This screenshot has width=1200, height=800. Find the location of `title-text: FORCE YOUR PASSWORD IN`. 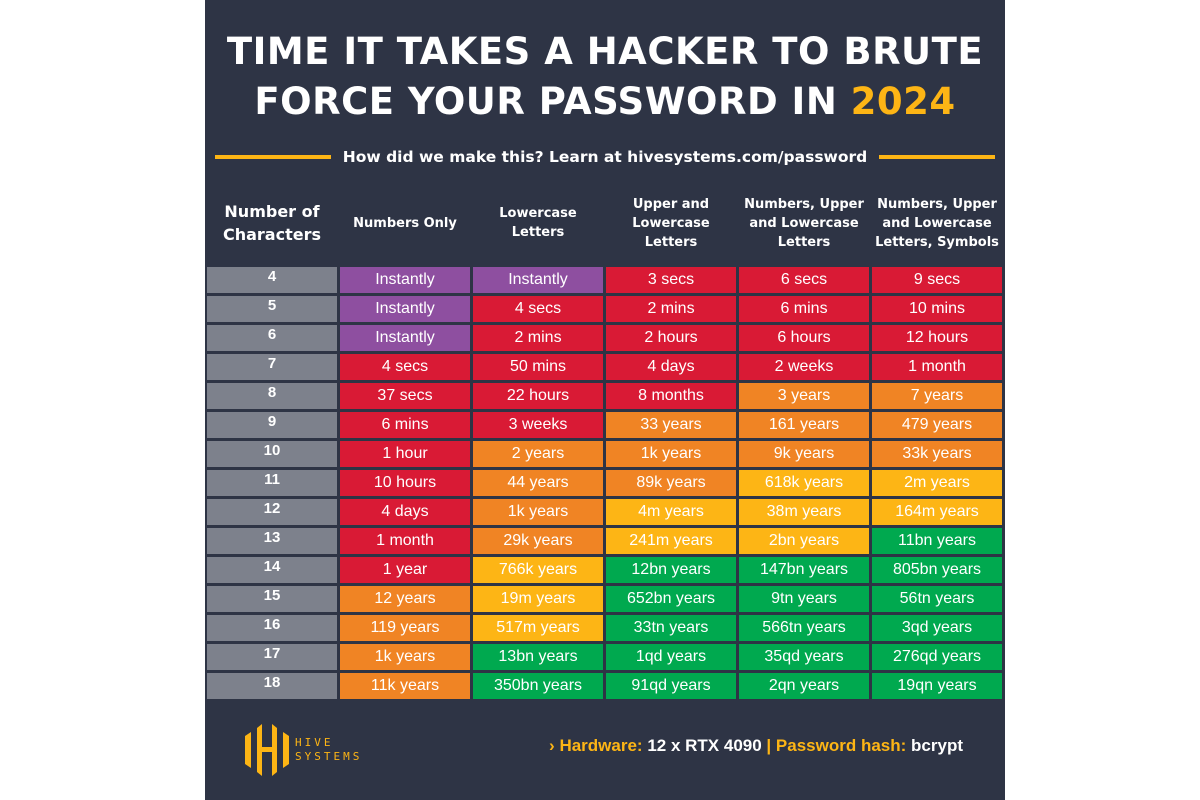

title-text: FORCE YOUR PASSWORD IN is located at coordinates (552, 101).